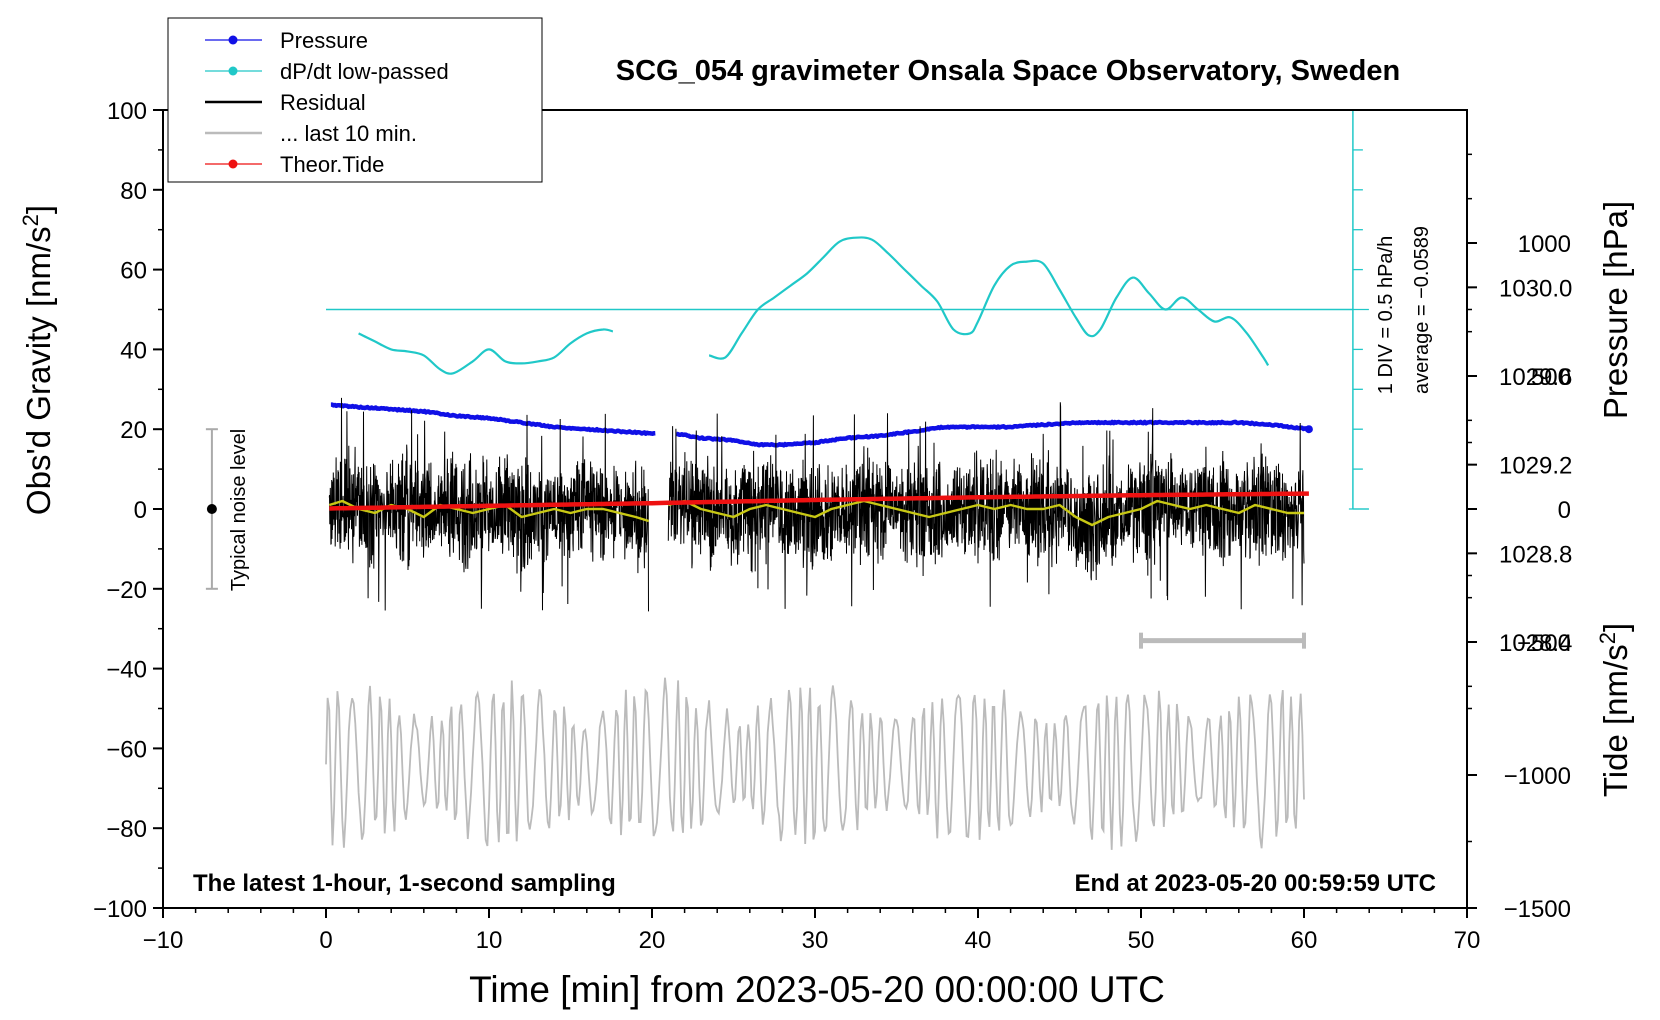 The height and width of the screenshot is (1020, 1660). I want to click on y-tick-label: −20, so click(126, 590).